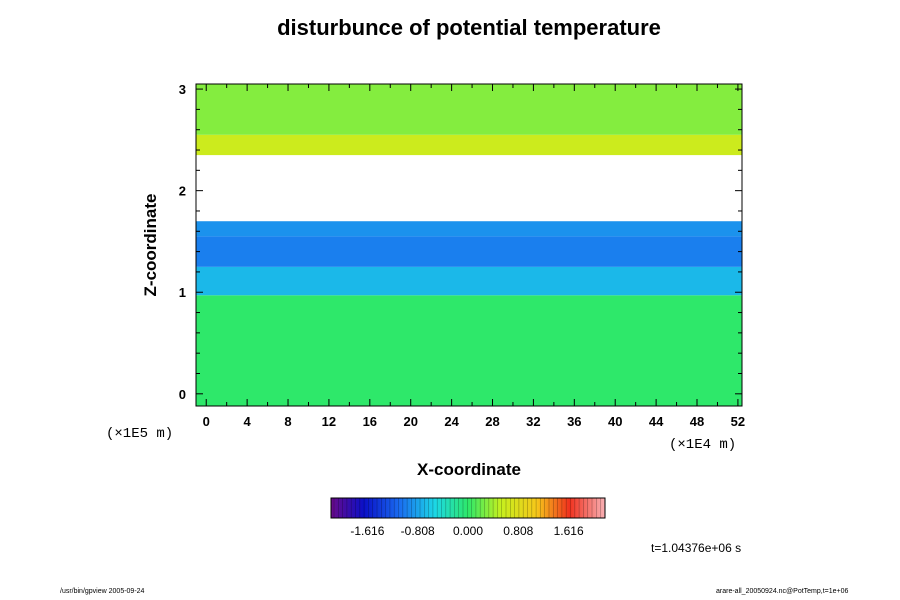 This screenshot has height=600, width=900. What do you see at coordinates (569, 531) in the screenshot?
I see `colorbar-tick-label: 1.616` at bounding box center [569, 531].